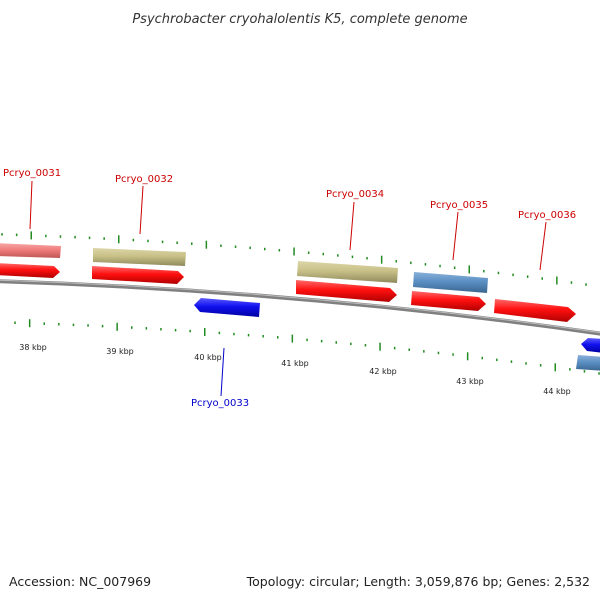 The width and height of the screenshot is (600, 600). I want to click on outer-tick-track, so click(294, 258).